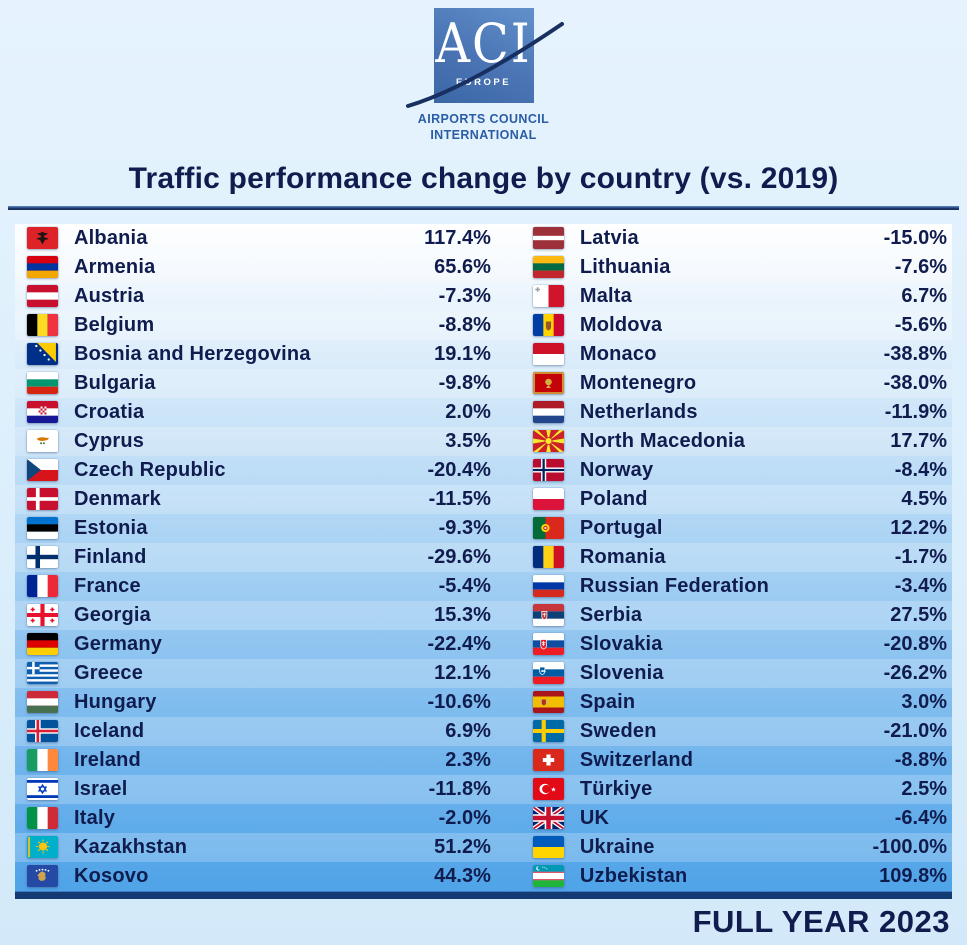 This screenshot has width=967, height=945. What do you see at coordinates (722, 383) in the screenshot?
I see `country-cell: Montenegro -38.0%` at bounding box center [722, 383].